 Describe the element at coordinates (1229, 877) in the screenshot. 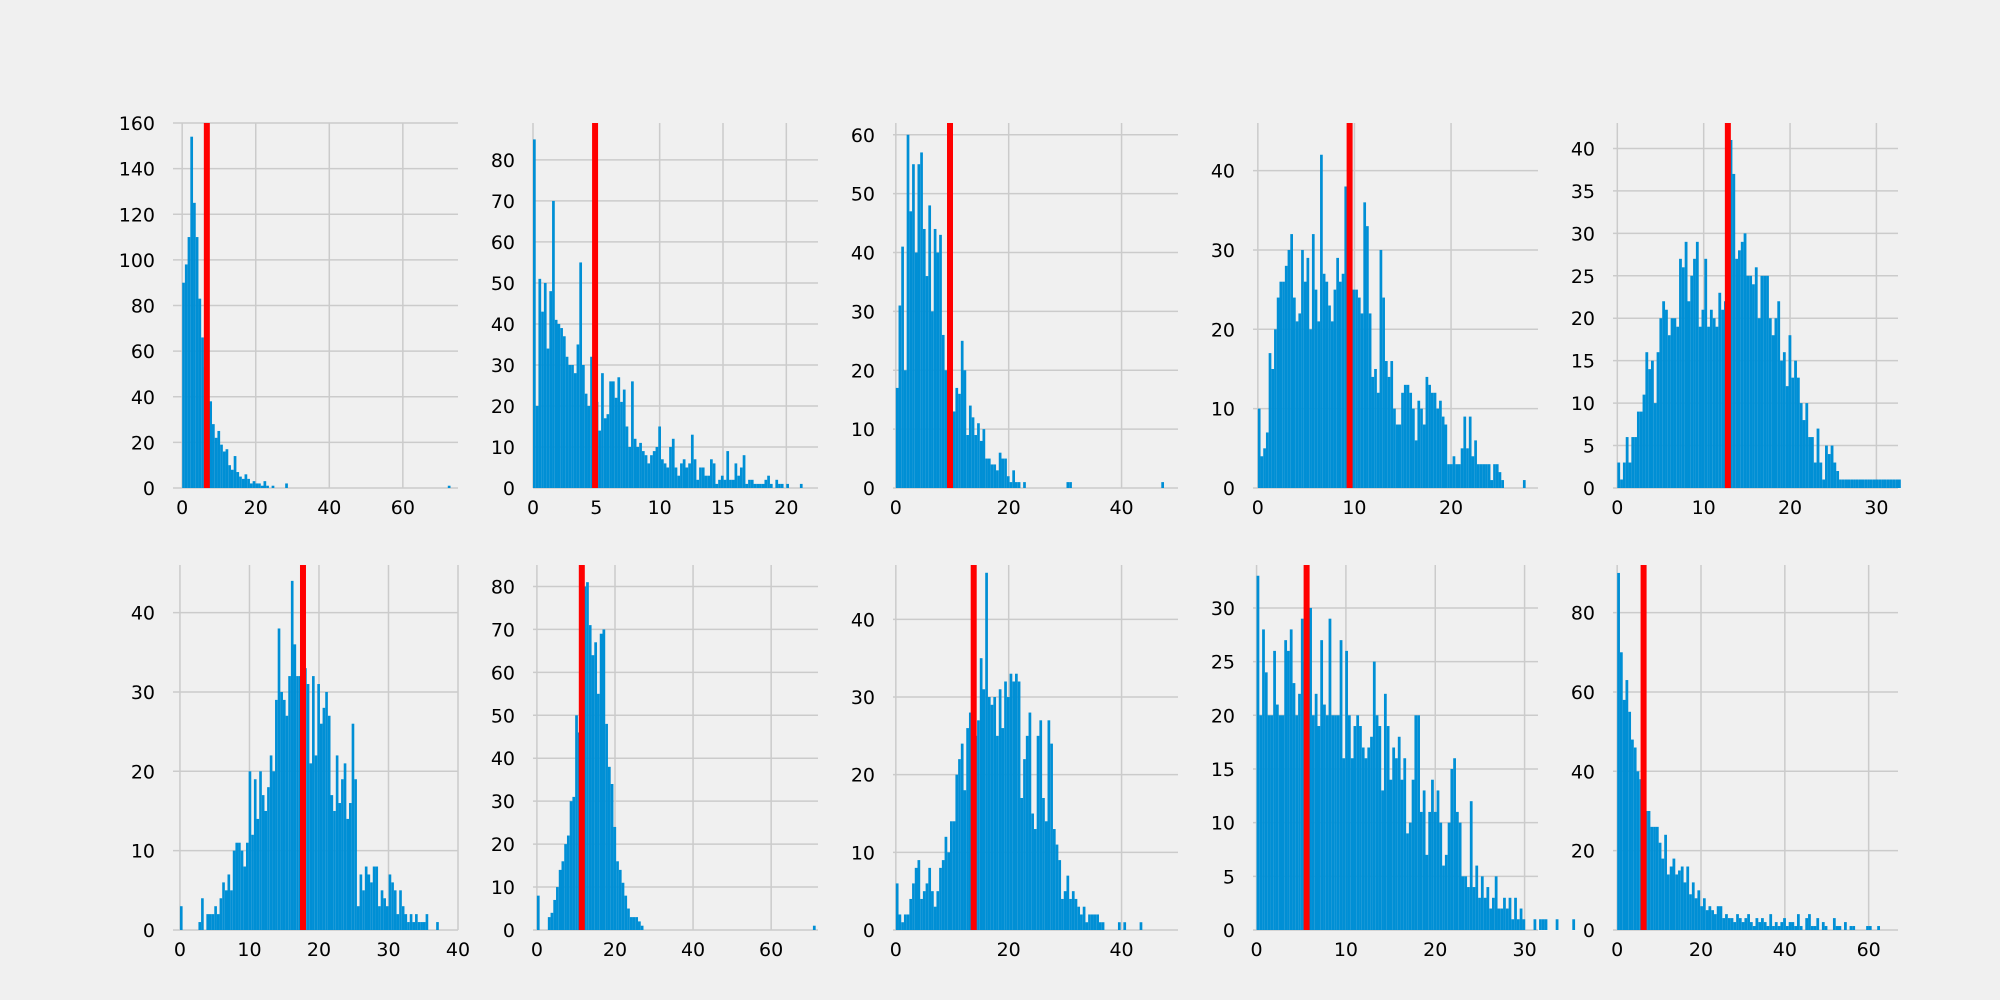

I see `y-tick-label: 5` at that location.